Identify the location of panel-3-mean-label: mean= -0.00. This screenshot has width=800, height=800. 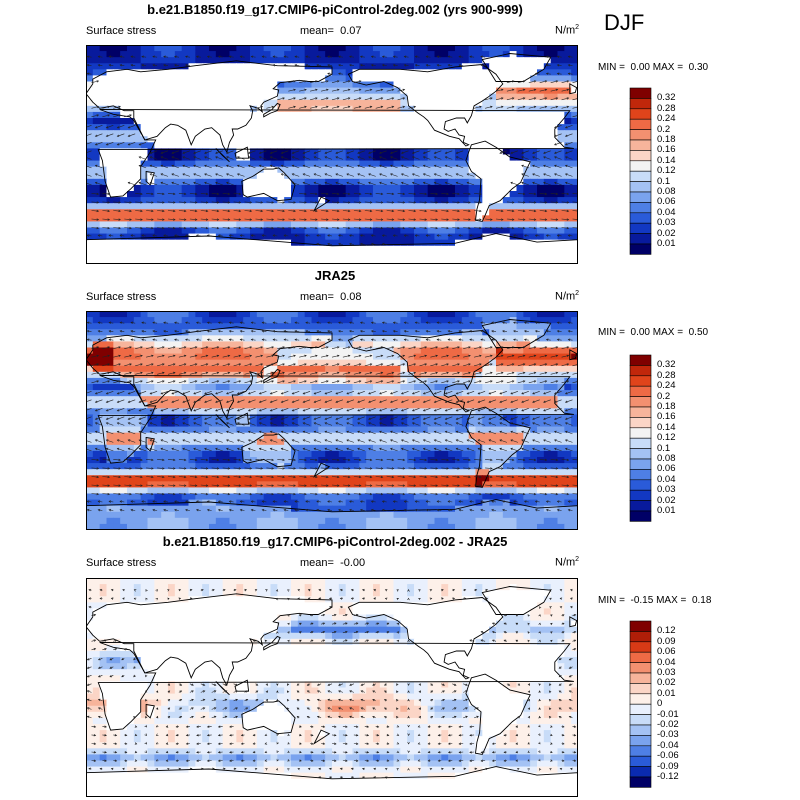
(333, 563).